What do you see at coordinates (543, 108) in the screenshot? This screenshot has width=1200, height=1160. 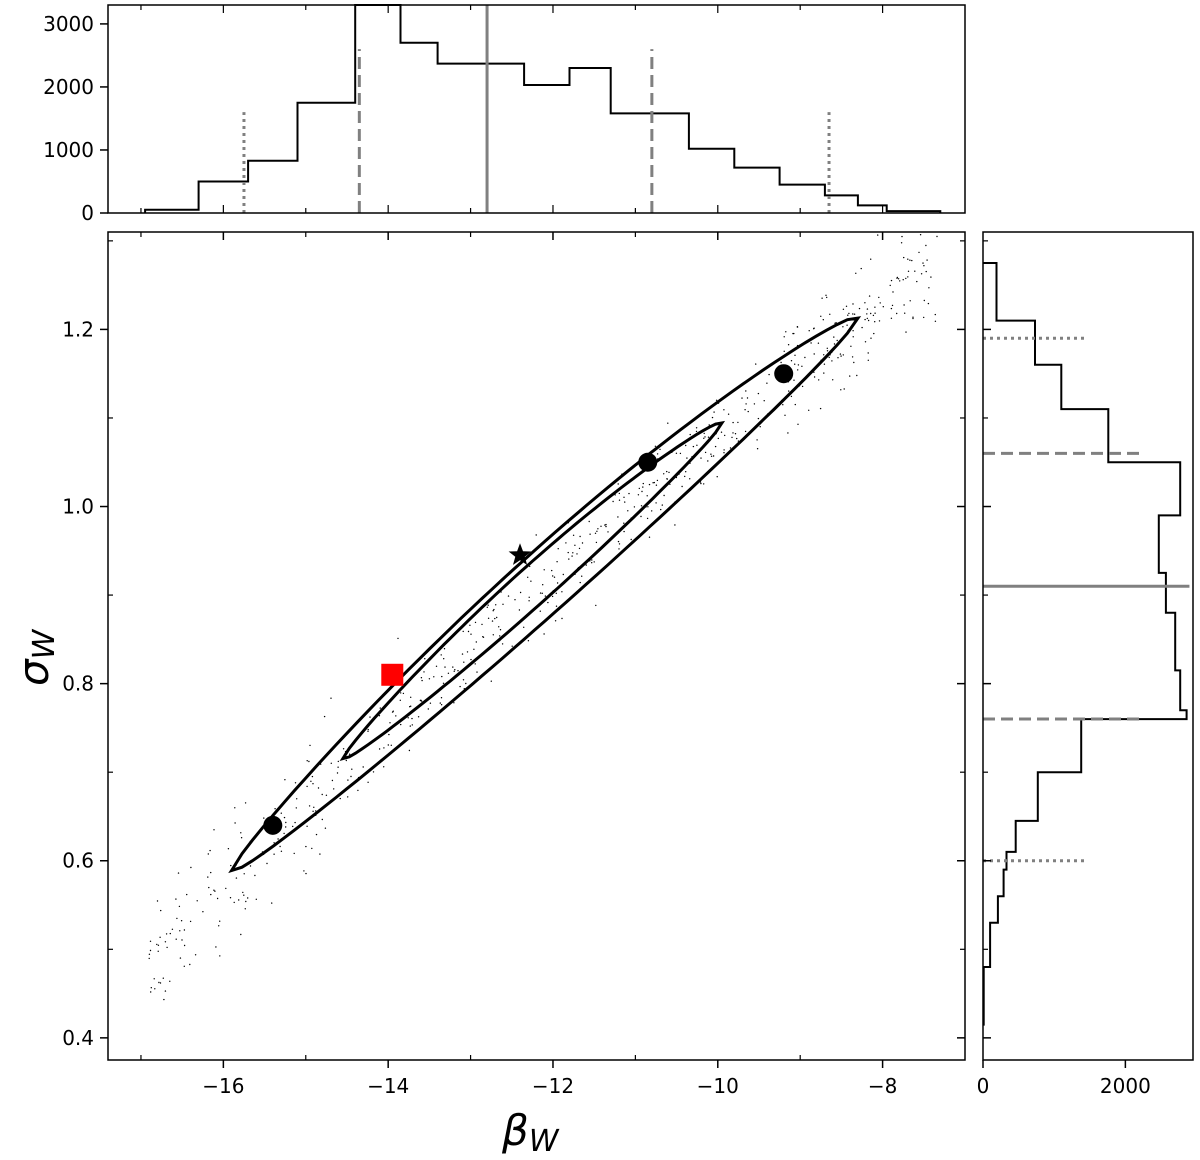 I see `top-histogram-steps` at bounding box center [543, 108].